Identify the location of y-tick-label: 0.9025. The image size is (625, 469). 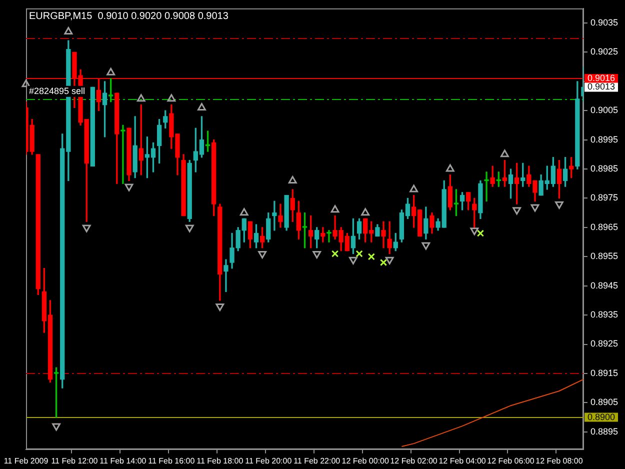
(604, 51).